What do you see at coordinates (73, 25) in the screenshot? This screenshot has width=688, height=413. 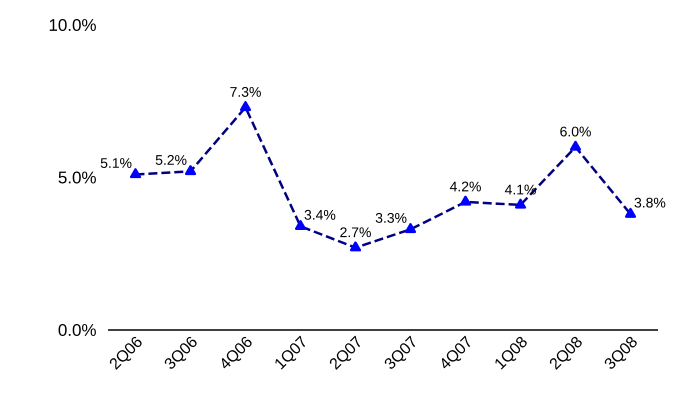 I see `y-tick-label: 10.0%` at bounding box center [73, 25].